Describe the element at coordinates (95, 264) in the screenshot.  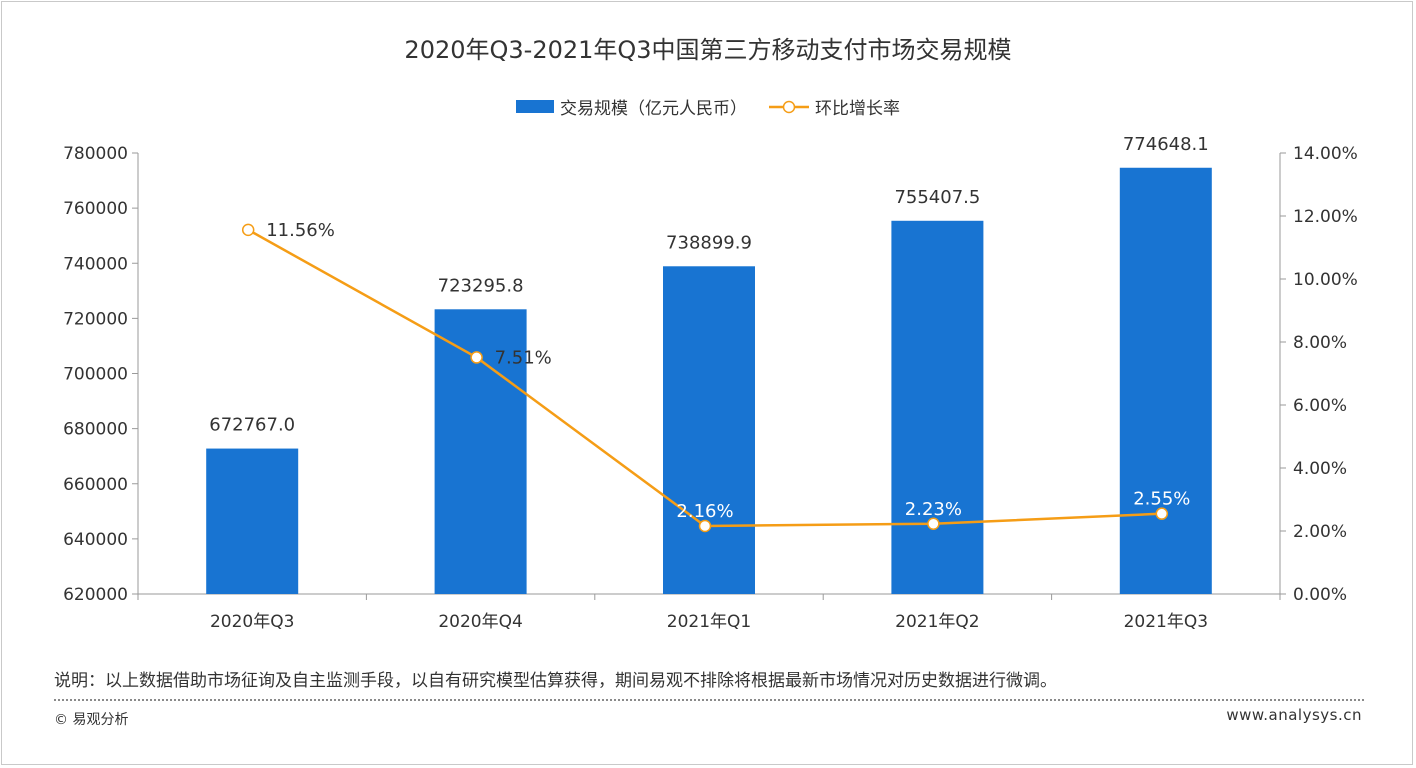
I see `y-left-tick-label: 740000` at that location.